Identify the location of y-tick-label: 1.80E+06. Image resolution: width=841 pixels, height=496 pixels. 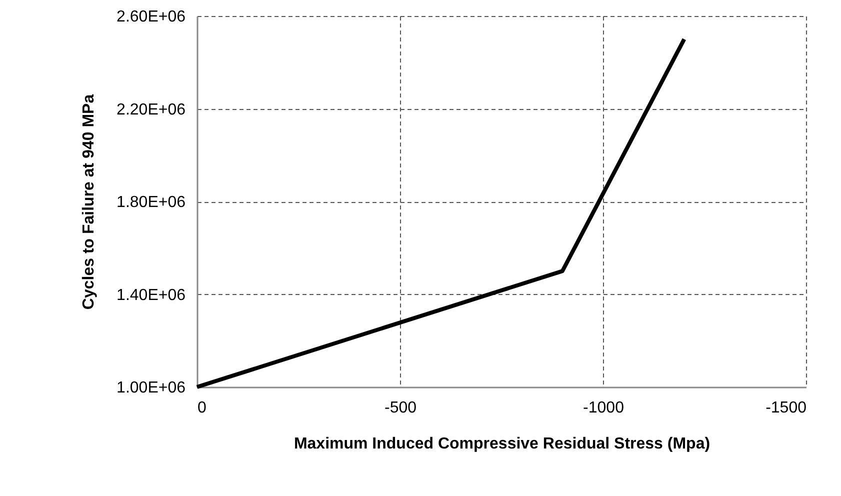
(151, 202).